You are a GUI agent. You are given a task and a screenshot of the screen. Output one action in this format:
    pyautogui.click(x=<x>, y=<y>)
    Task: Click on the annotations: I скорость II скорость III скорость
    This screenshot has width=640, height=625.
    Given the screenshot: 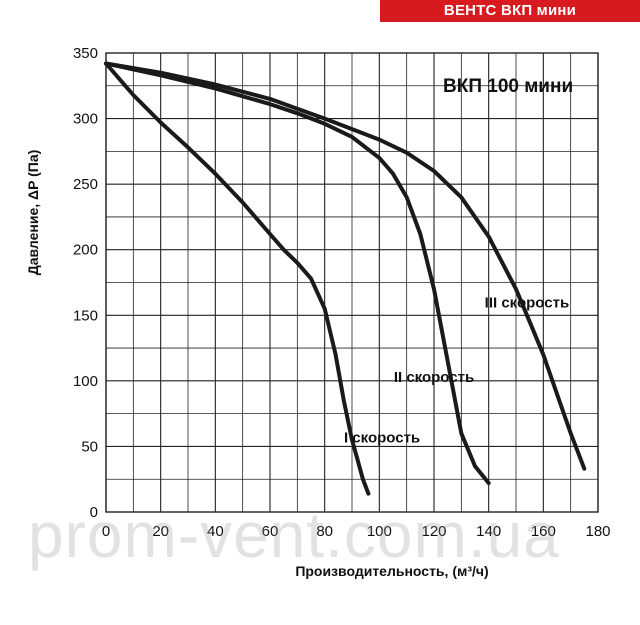 What is the action you would take?
    pyautogui.click(x=456, y=370)
    